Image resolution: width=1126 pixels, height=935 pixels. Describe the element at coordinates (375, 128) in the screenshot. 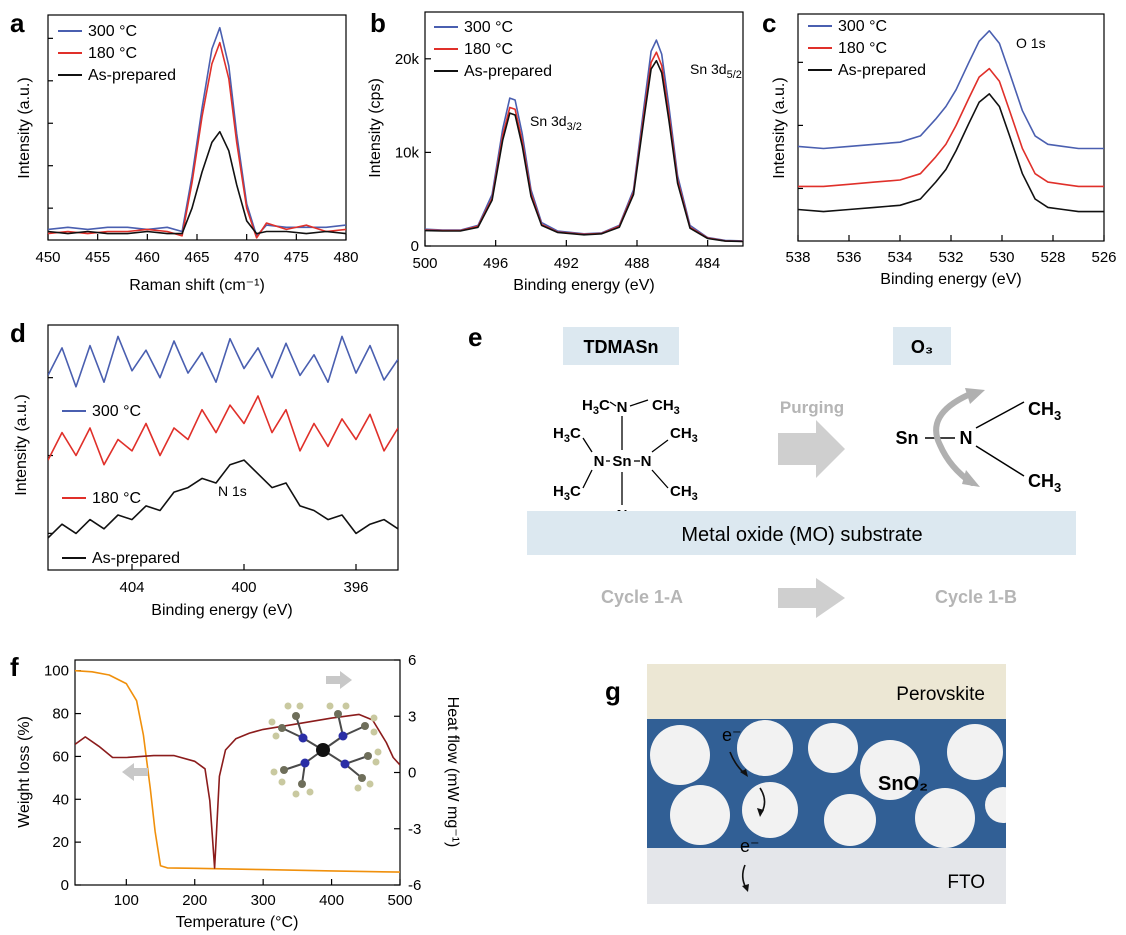

I see `panel-b-ylabel: Intensity (cps)` at that location.